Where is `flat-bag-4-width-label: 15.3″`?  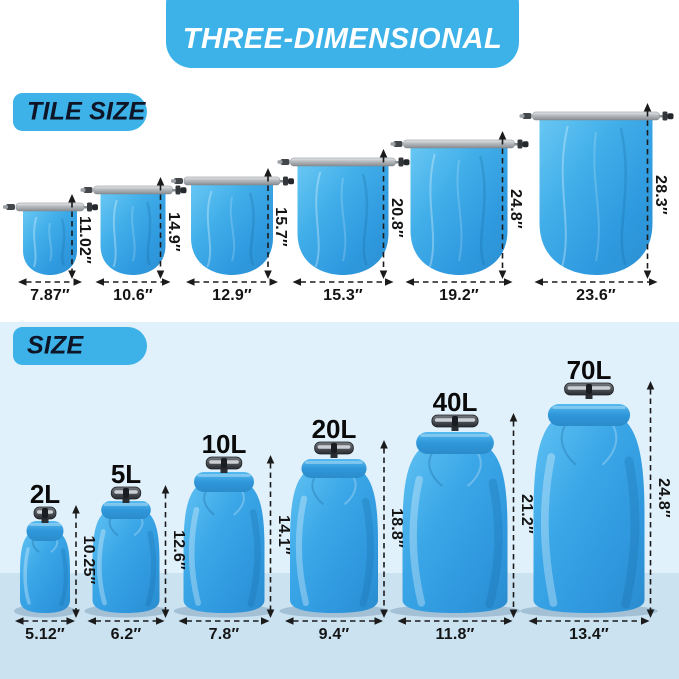 flat-bag-4-width-label: 15.3″ is located at coordinates (343, 295).